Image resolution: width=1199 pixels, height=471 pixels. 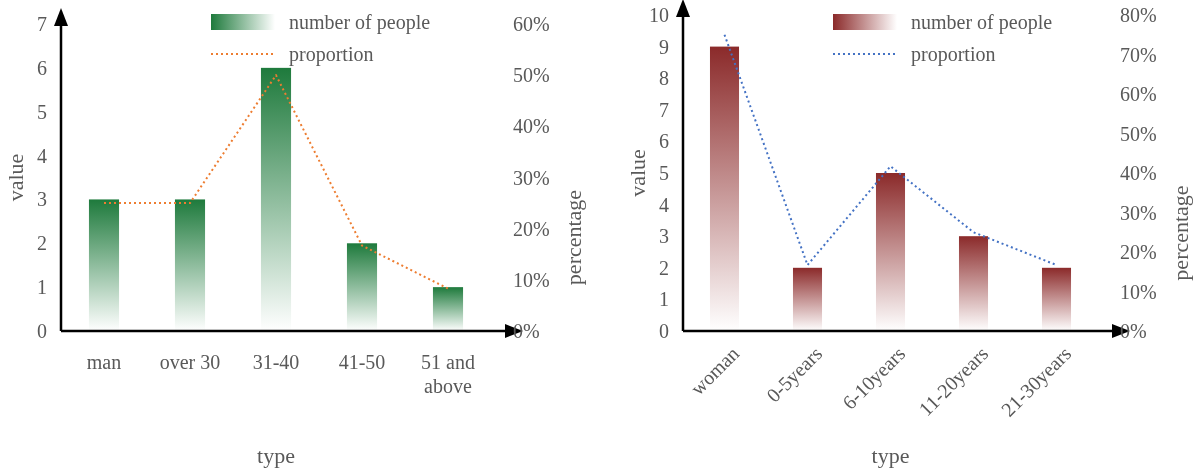 I want to click on y-tick-label: 10, so click(x=659, y=15).